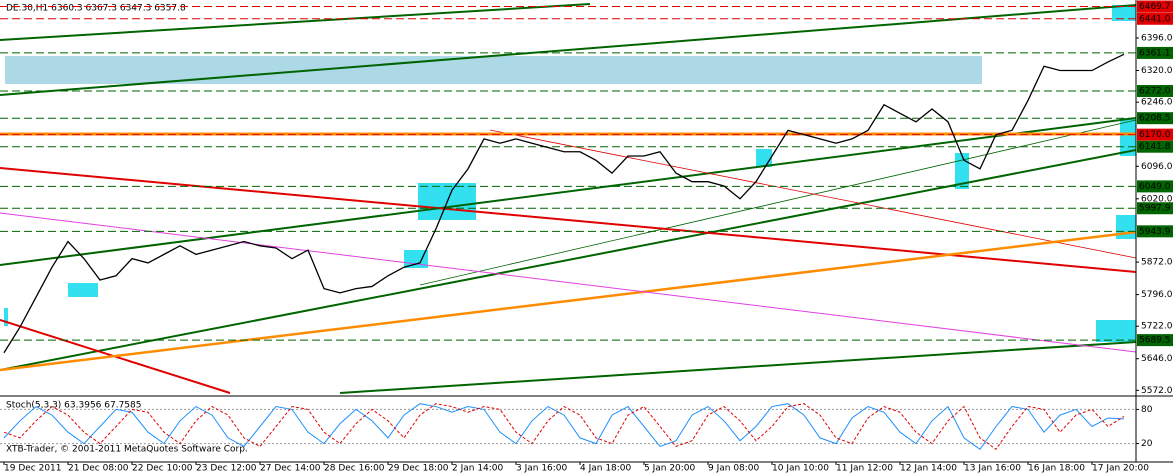  I want to click on x-tick-label: 23 Dec 12:00, so click(226, 469).